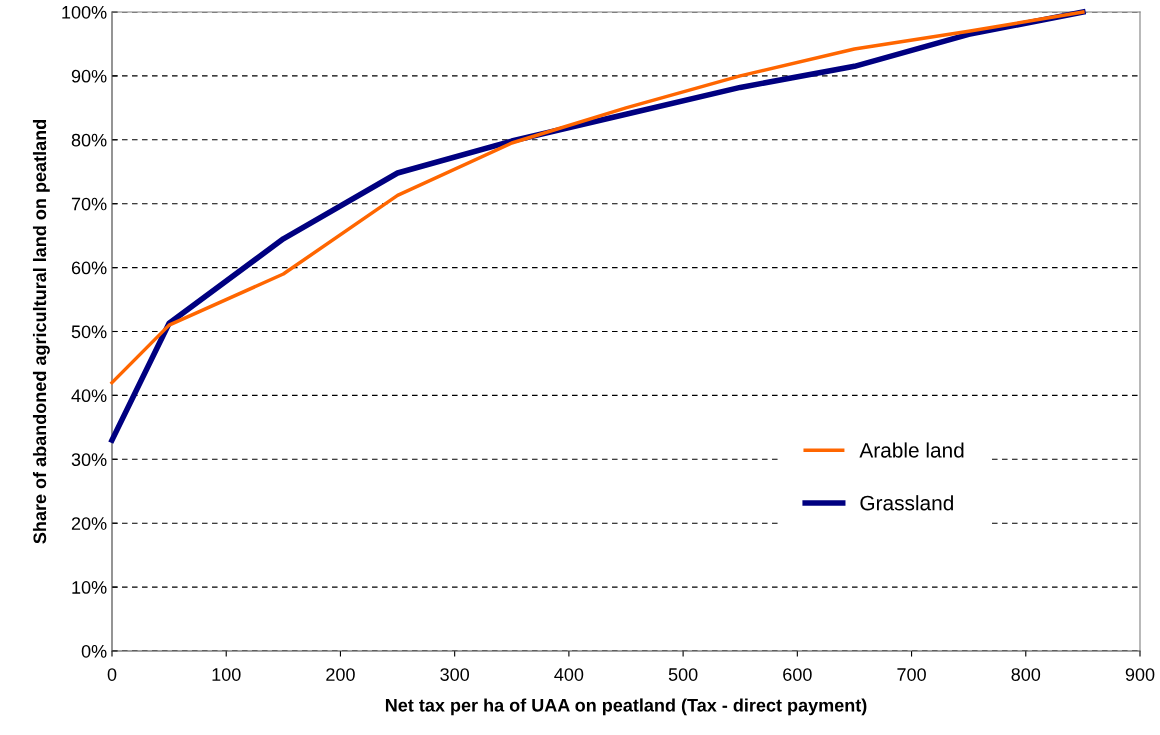 This screenshot has height=735, width=1160. What do you see at coordinates (89, 268) in the screenshot?
I see `y-tick-label: 60%` at bounding box center [89, 268].